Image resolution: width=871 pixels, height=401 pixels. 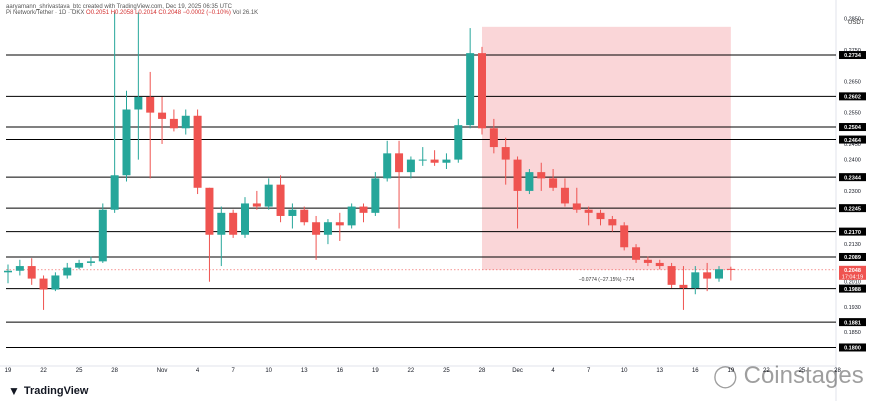 I want to click on price-tick-label: 0.2650, so click(x=852, y=82).